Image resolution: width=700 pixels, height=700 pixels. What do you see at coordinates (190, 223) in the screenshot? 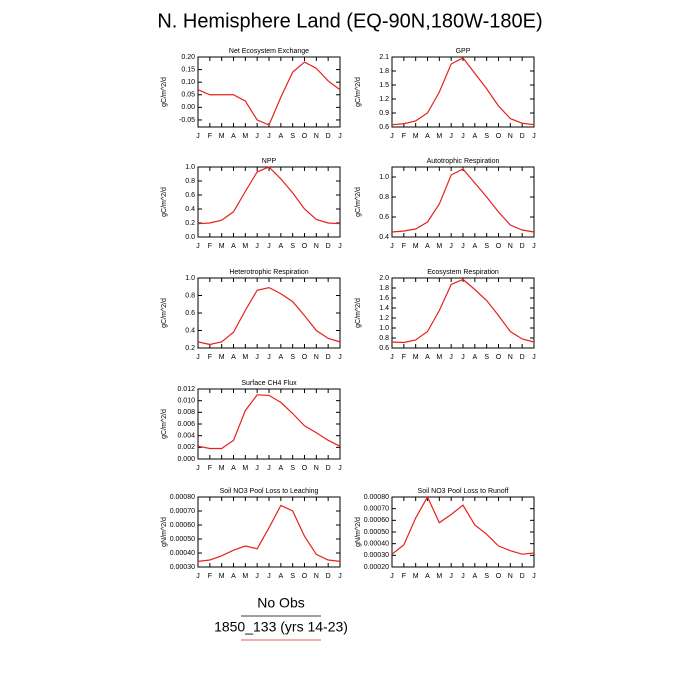
I see `y-tick-label: 0.2` at bounding box center [190, 223].